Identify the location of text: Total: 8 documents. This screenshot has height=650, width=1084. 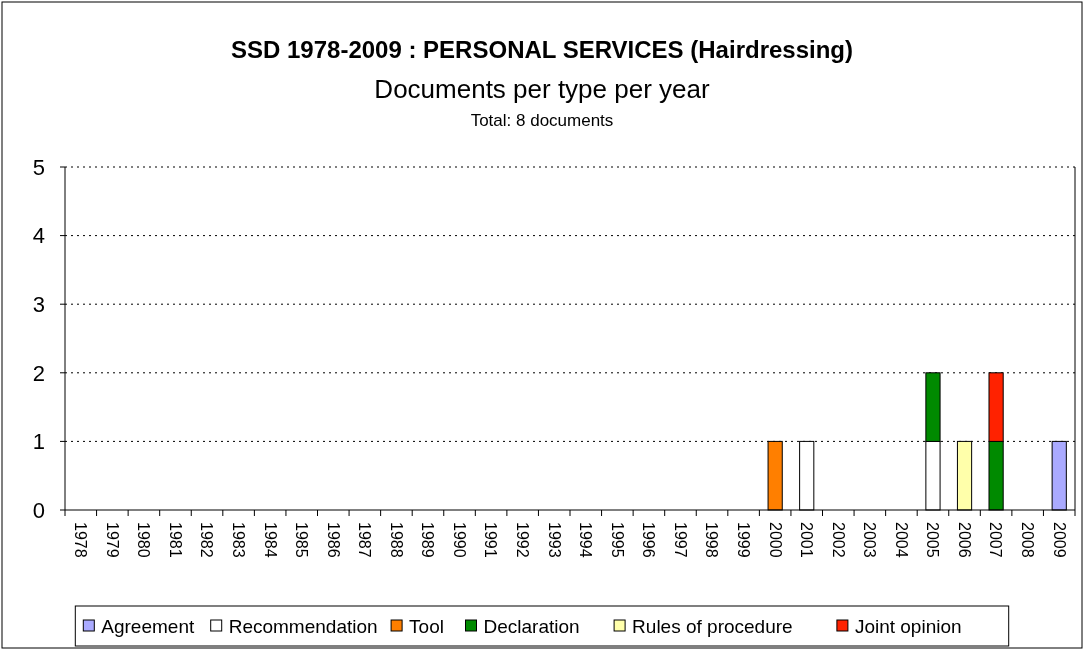
(542, 120).